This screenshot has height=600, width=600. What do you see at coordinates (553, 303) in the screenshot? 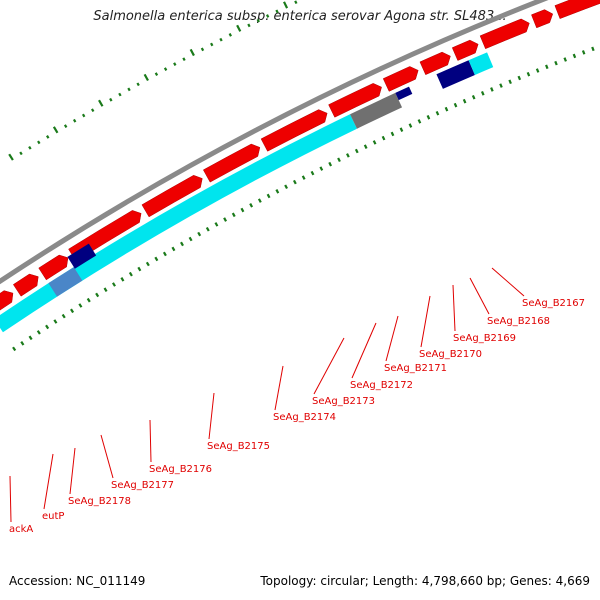
I see `gene-label: SeAg_B2167` at bounding box center [553, 303].